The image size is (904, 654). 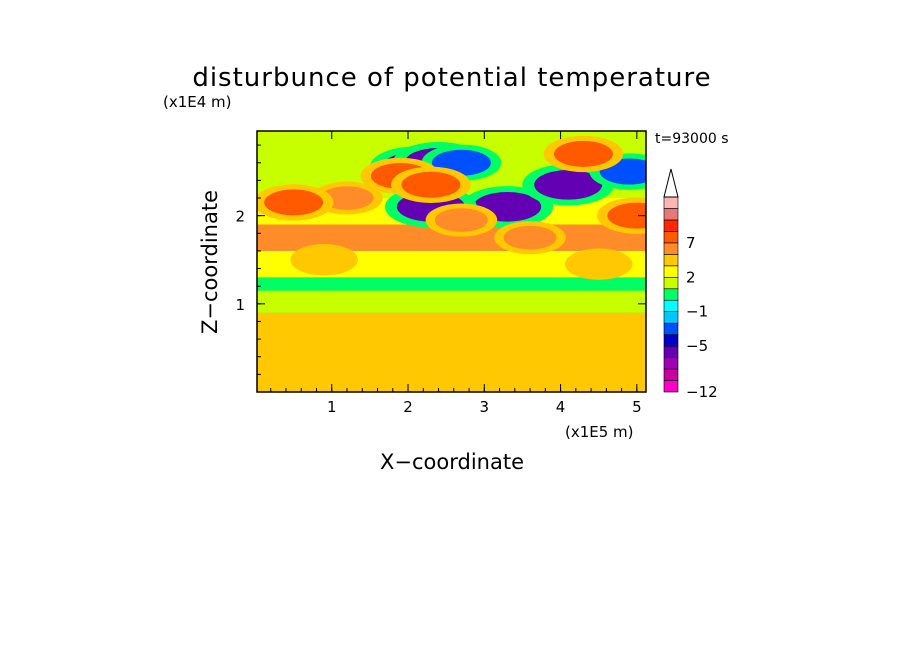 I want to click on colorbar-tick-label: 2, so click(x=691, y=277).